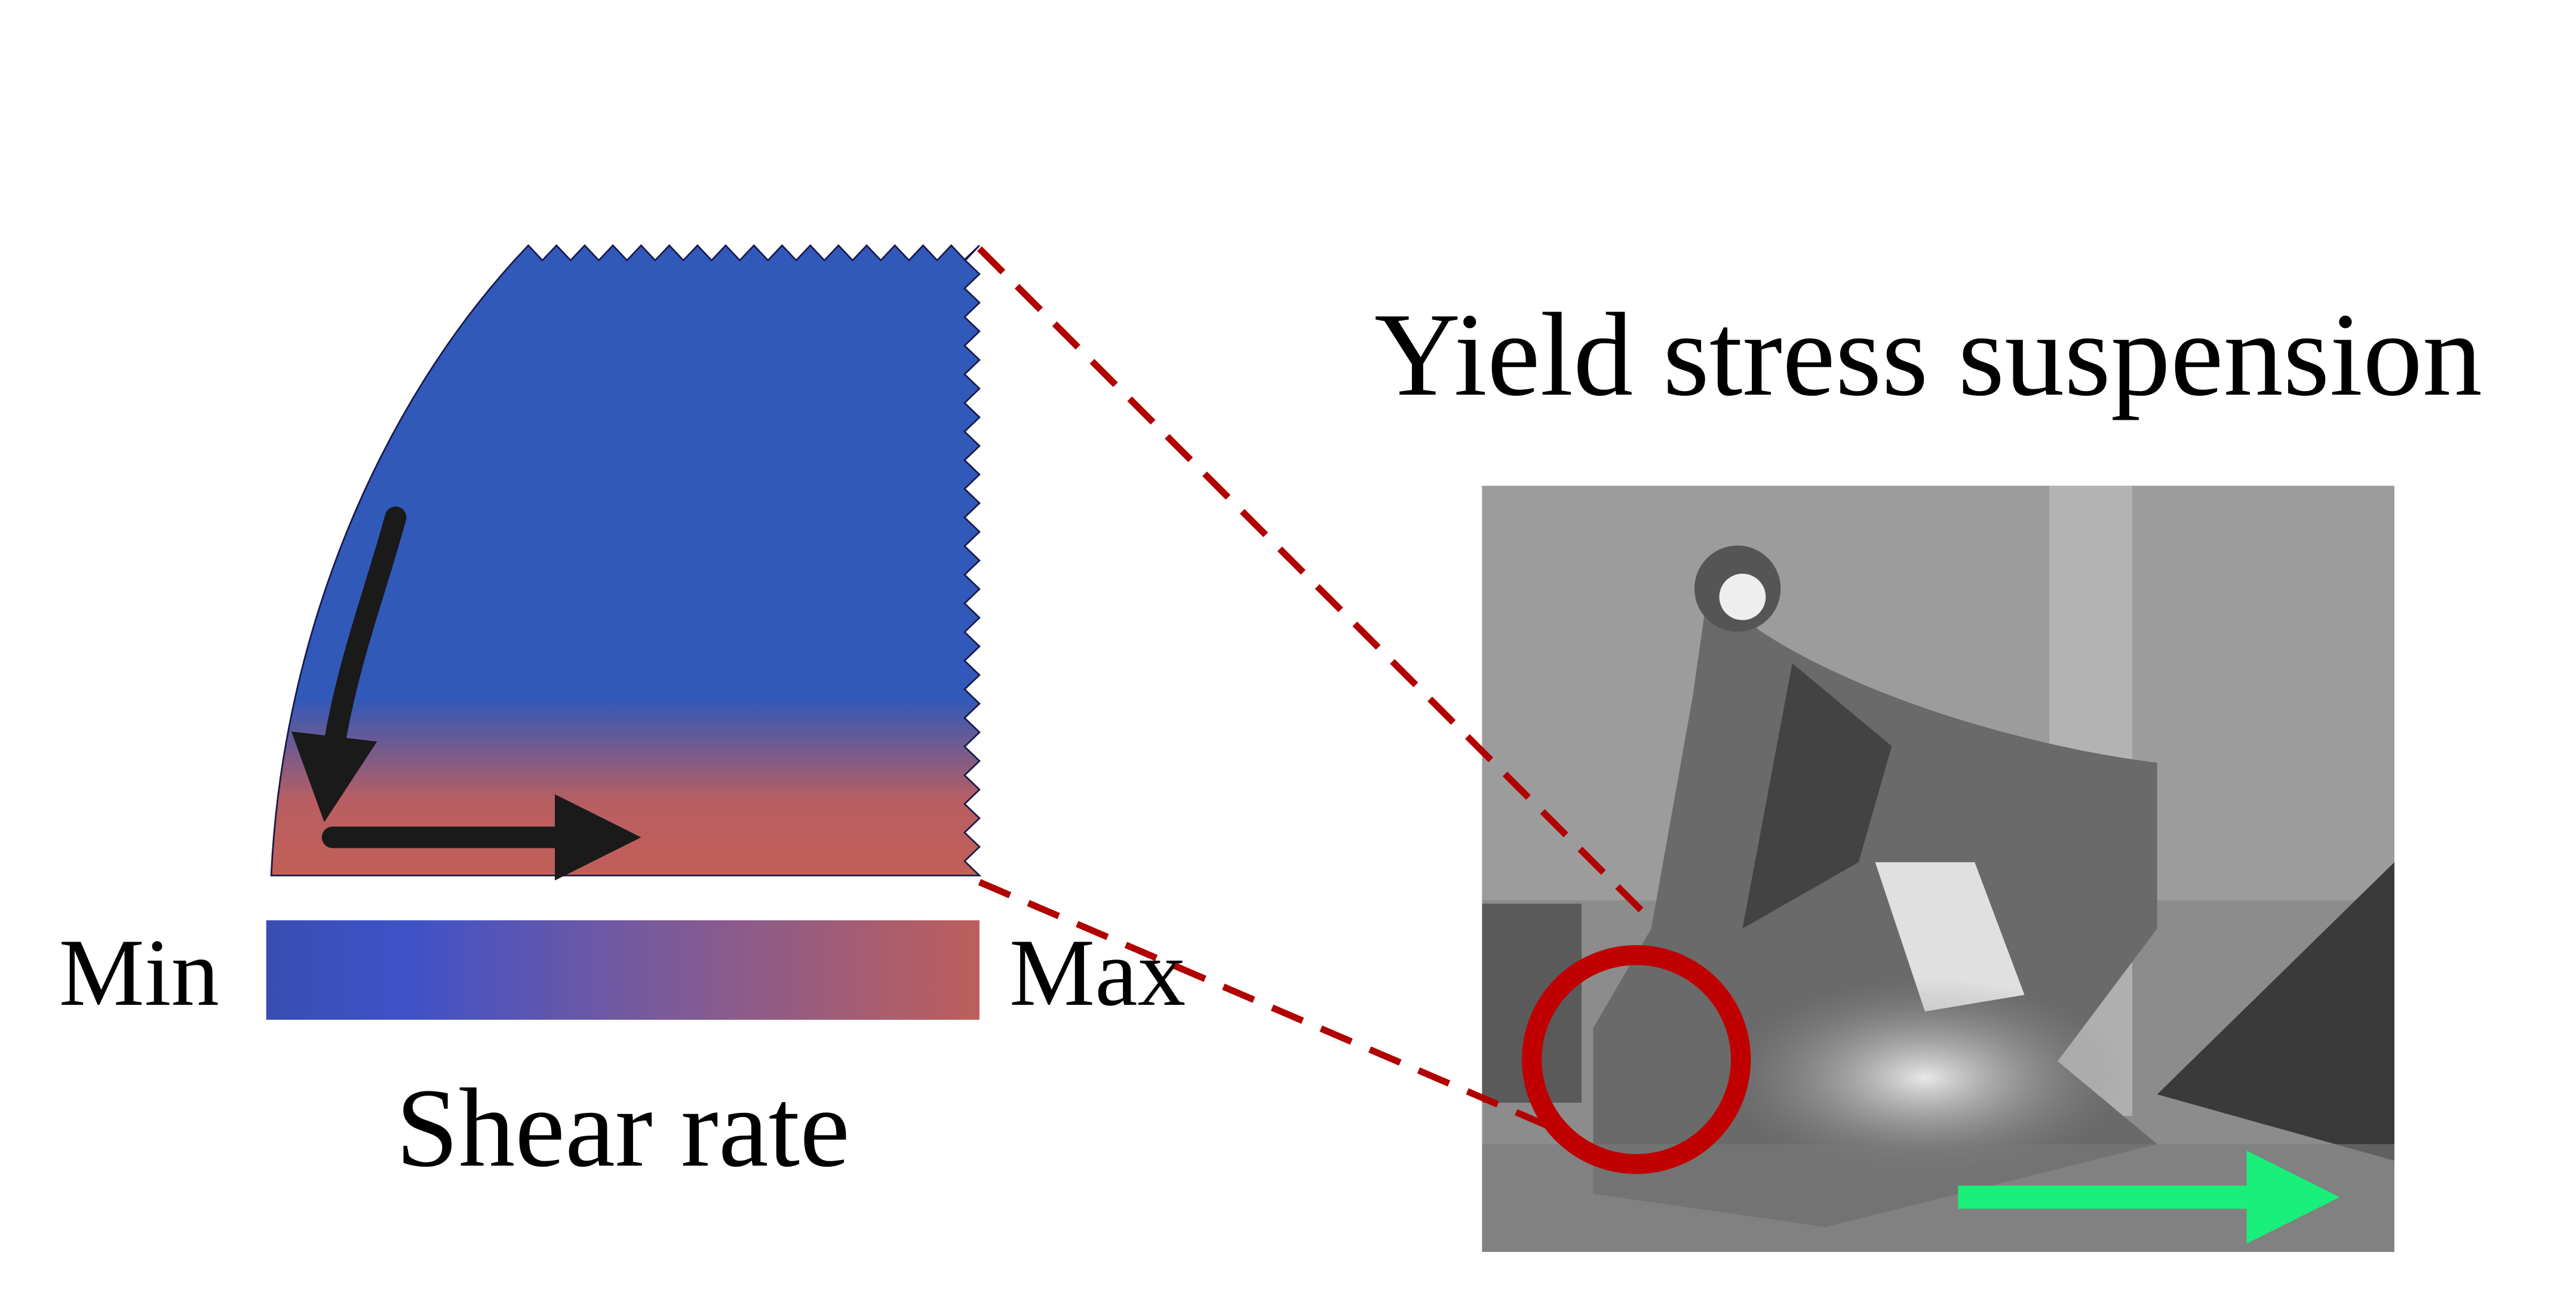 The width and height of the screenshot is (2576, 1295). I want to click on shear-region, so click(626, 560).